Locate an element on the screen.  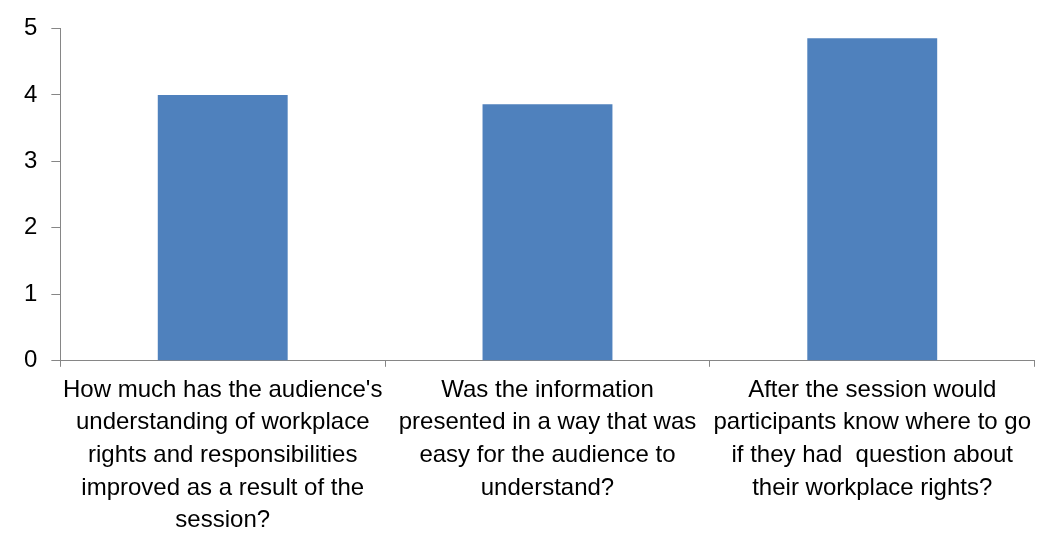
y-tick-label: 3 is located at coordinates (30, 159).